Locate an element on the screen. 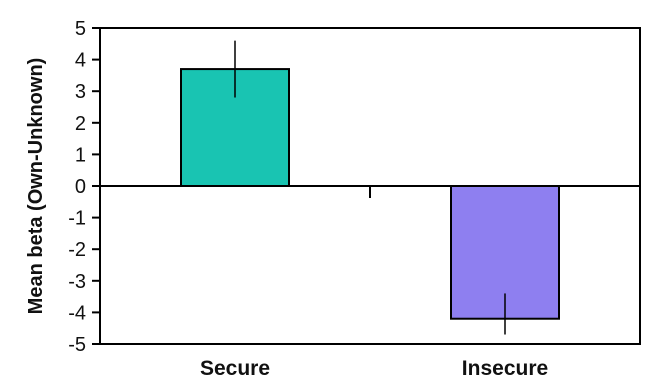  y-tick-label: 0 is located at coordinates (80, 187).